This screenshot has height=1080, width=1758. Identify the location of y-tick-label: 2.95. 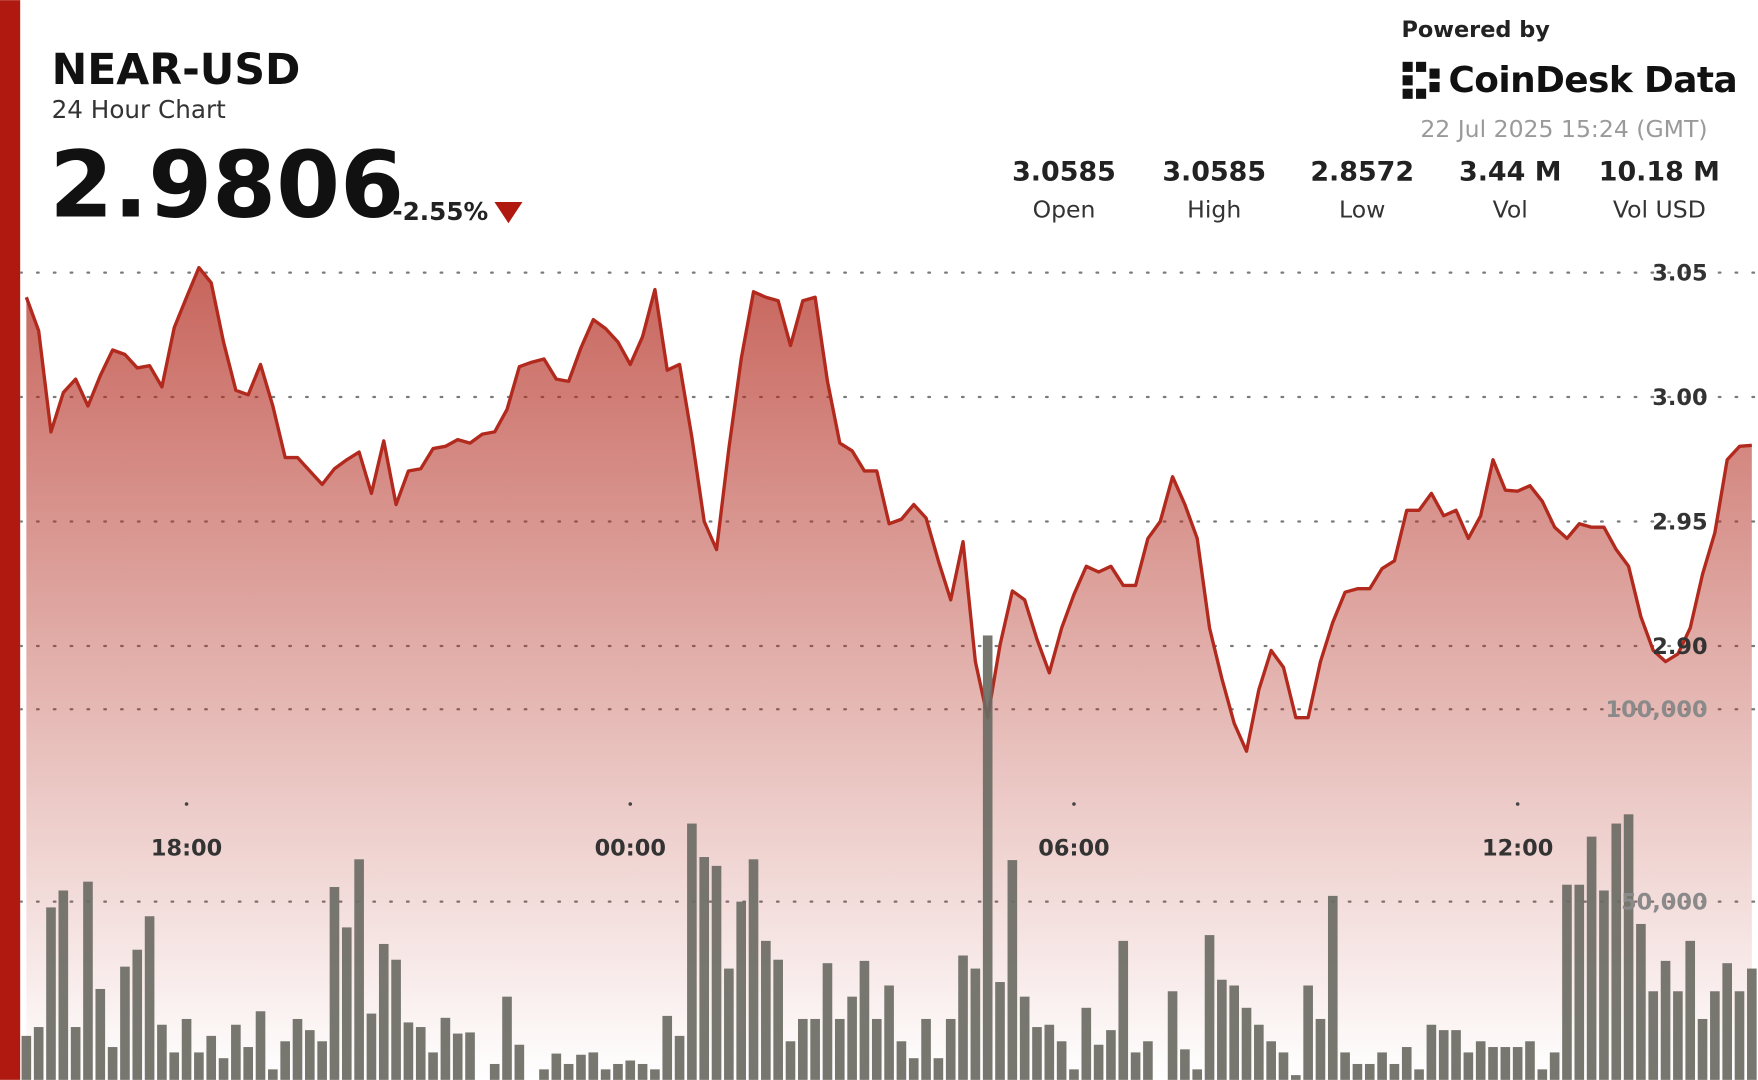
(1679, 522).